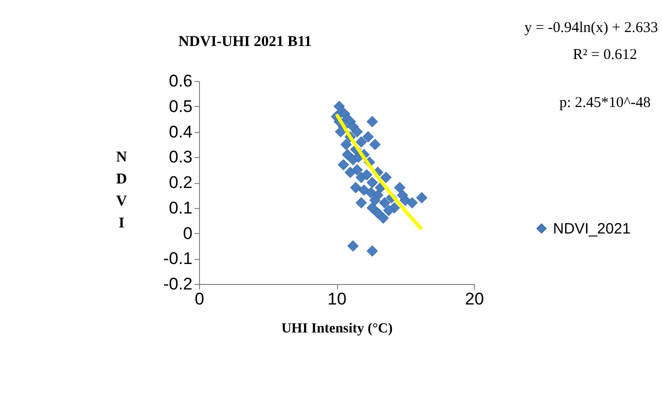 This screenshot has height=403, width=662. I want to click on y-tick-label: -0.2, so click(177, 284).